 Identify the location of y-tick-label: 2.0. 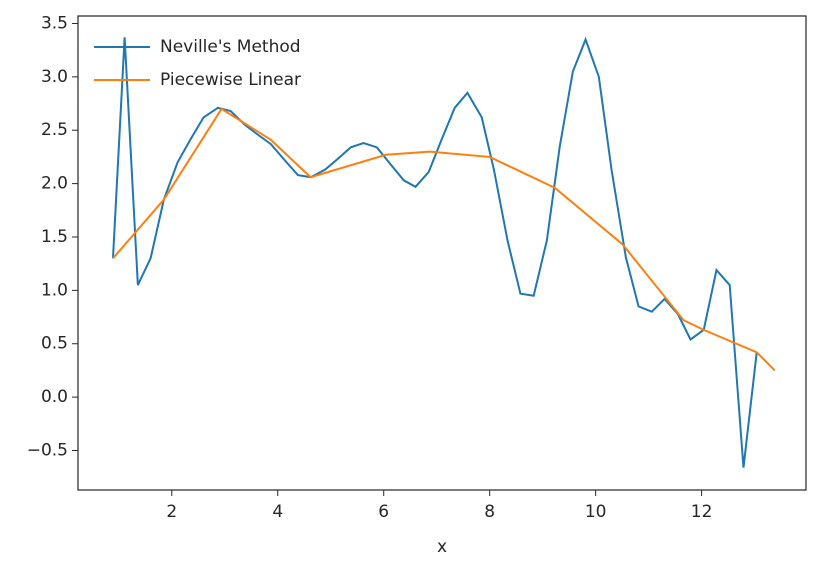
(54, 184).